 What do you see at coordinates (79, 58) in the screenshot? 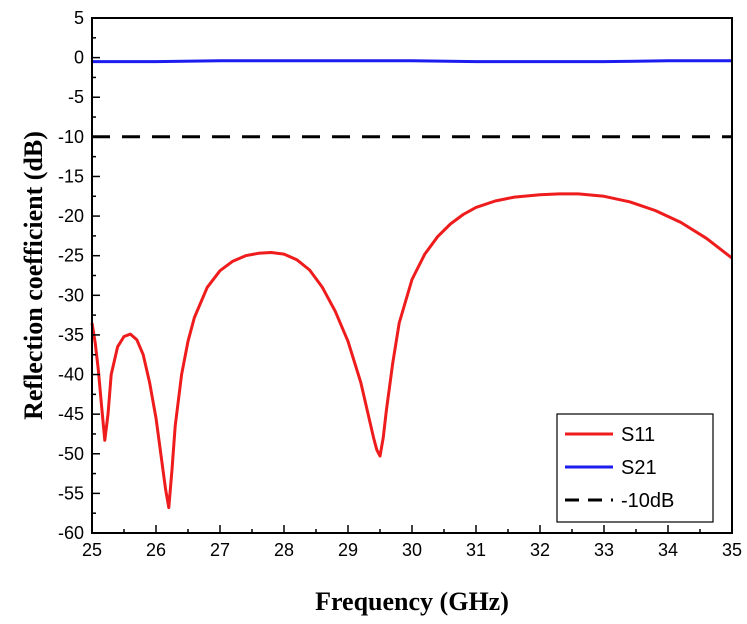
I see `y-tick-label: 0` at bounding box center [79, 58].